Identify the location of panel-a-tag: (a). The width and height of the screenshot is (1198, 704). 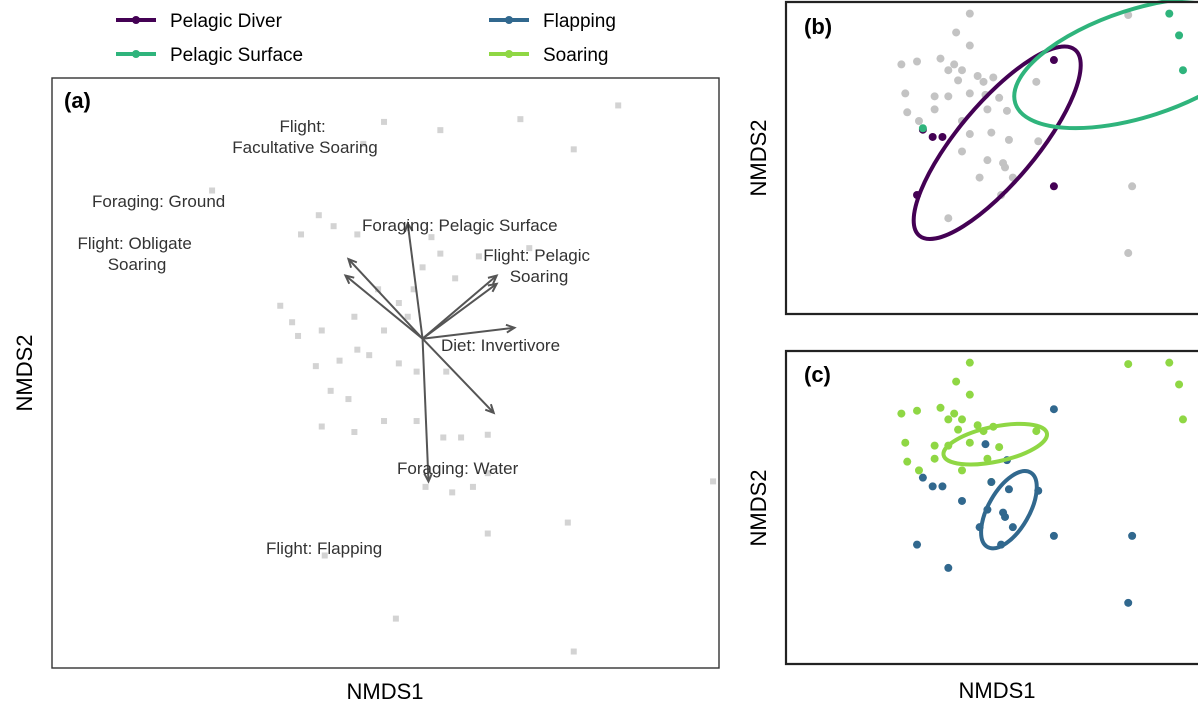
(77, 100).